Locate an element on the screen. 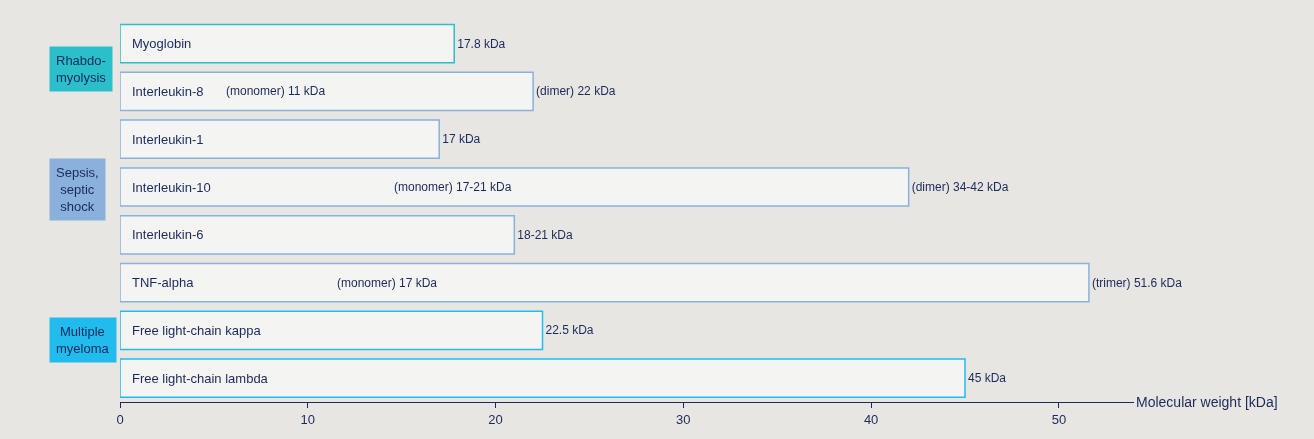 This screenshot has width=1314, height=439. data-label: (trimer) 51.6 kDa is located at coordinates (1137, 282).